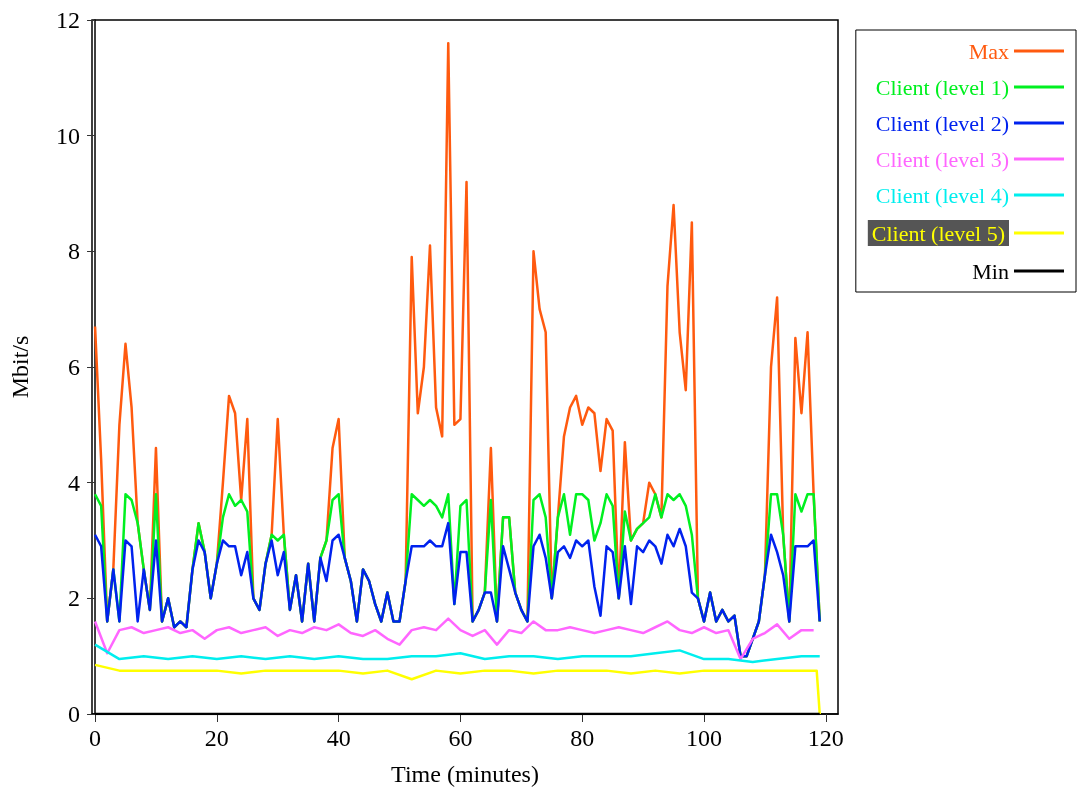 The height and width of the screenshot is (794, 1088). Describe the element at coordinates (338, 738) in the screenshot. I see `x-tick-label: 40` at that location.